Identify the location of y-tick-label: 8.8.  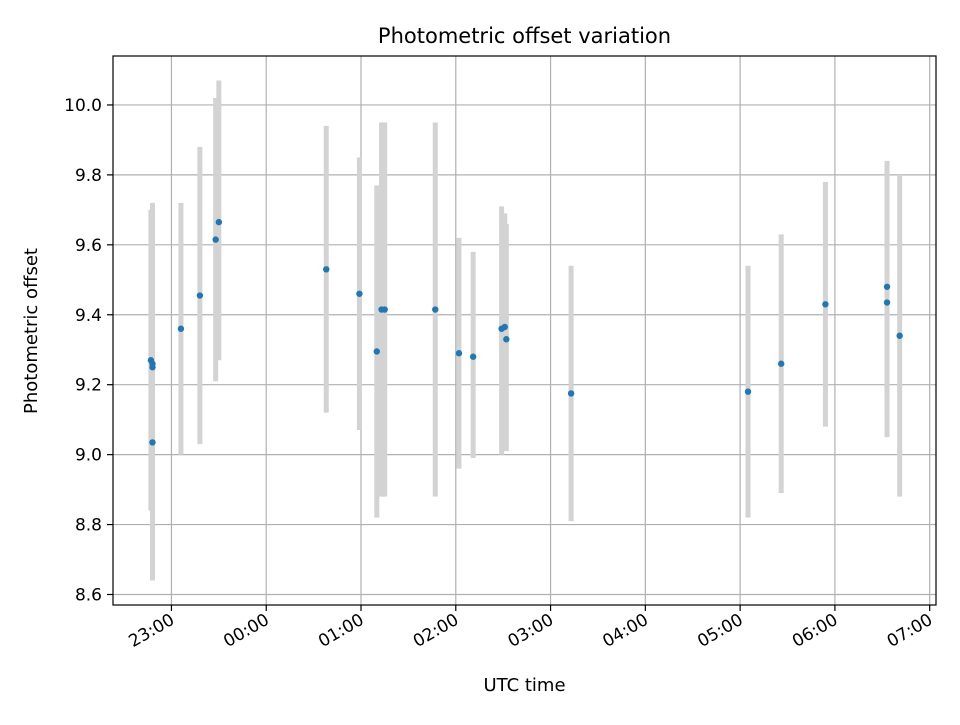
(88, 526).